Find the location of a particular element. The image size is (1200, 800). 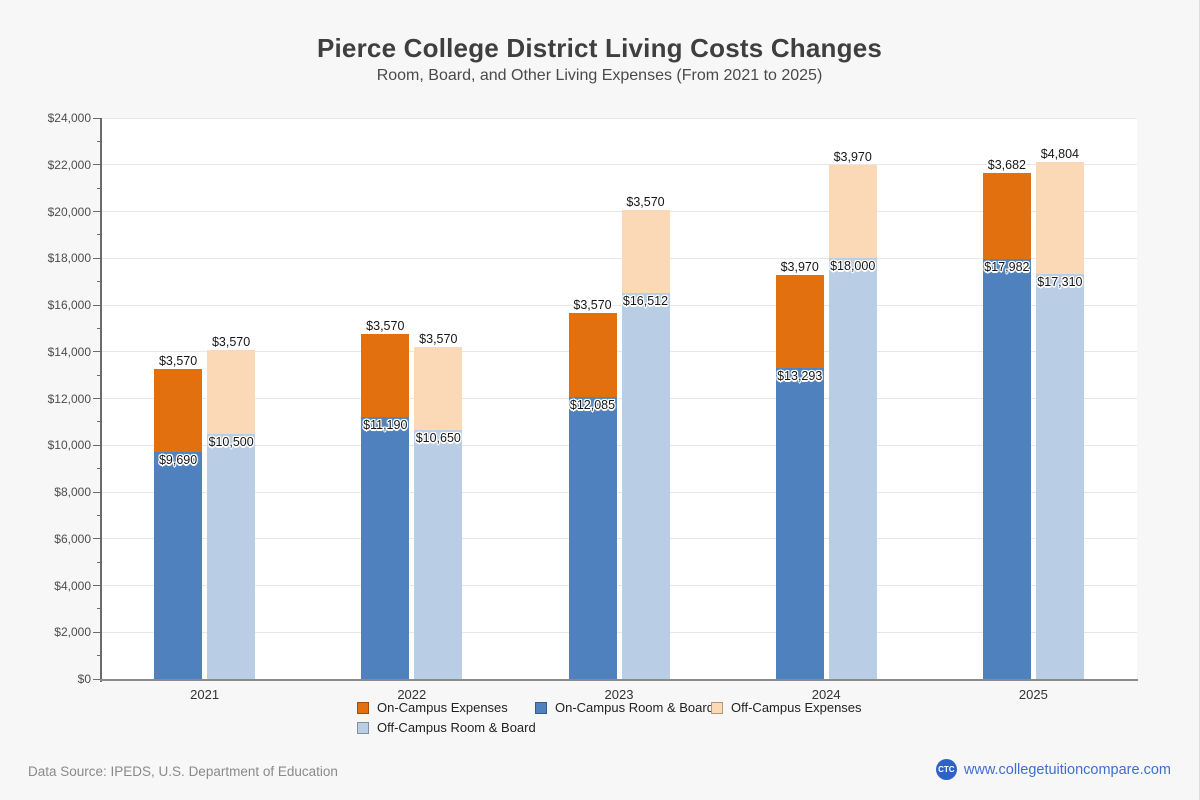

value-label: $17,982 is located at coordinates (1007, 266).